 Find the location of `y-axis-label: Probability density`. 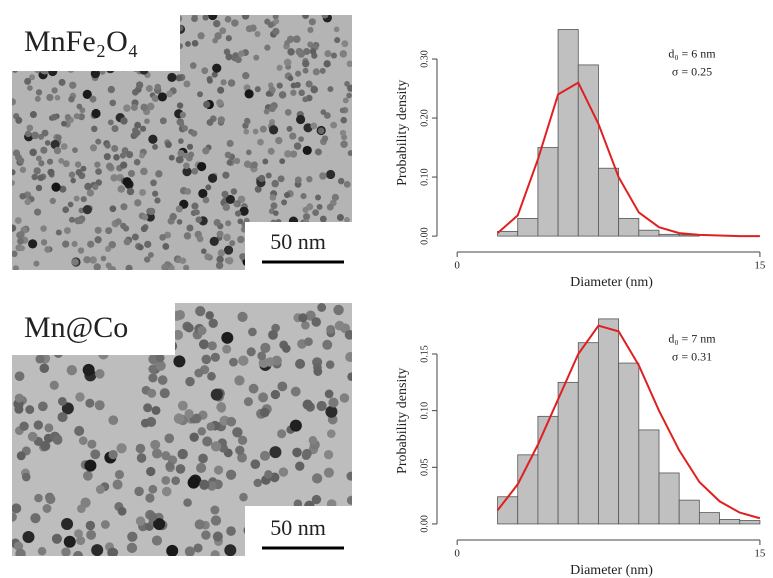

y-axis-label: Probability density is located at coordinates (402, 421).